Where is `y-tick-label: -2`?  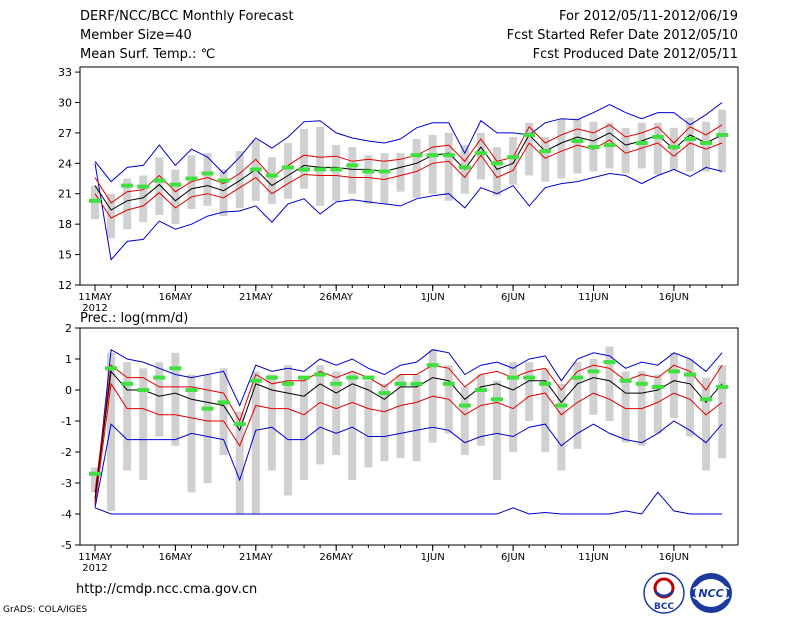
y-tick-label: -2 is located at coordinates (66, 452).